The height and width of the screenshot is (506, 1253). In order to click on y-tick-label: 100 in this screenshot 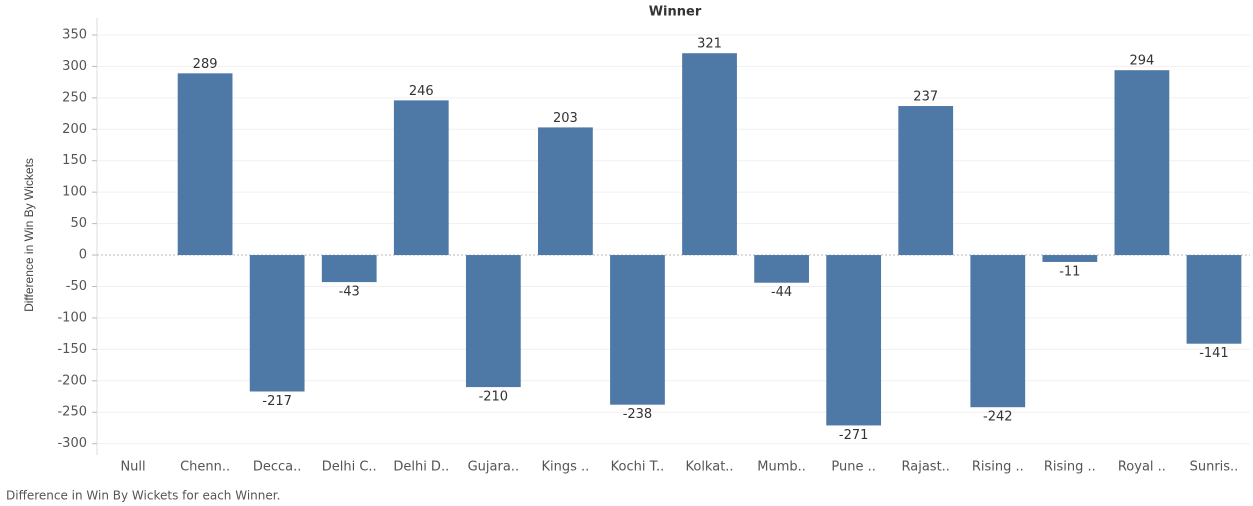, I will do `click(74, 192)`.